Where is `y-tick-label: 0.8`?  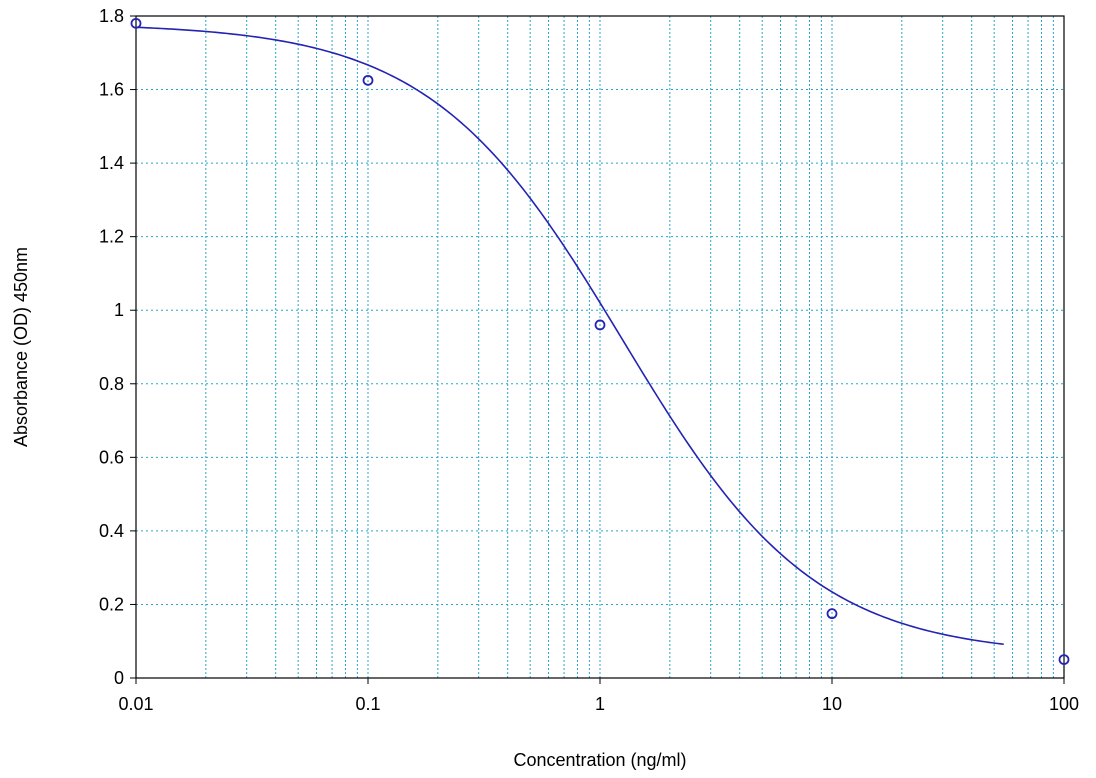 y-tick-label: 0.8 is located at coordinates (111, 384).